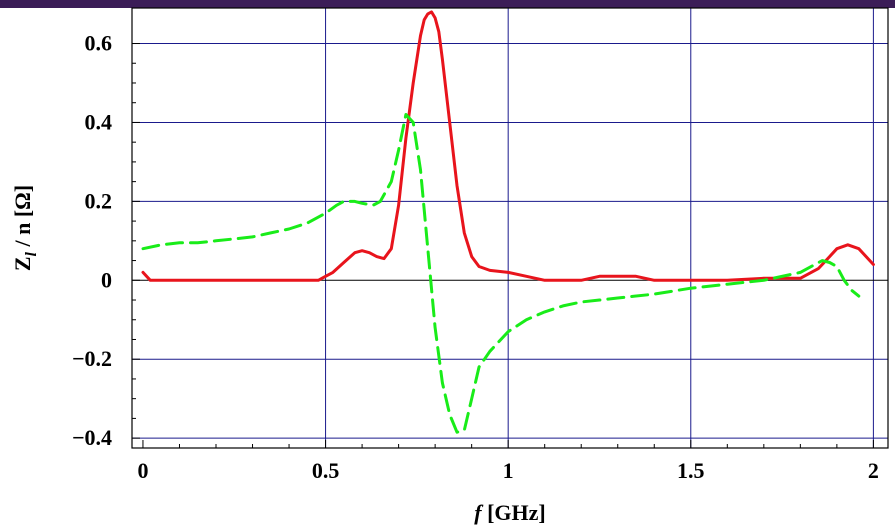  I want to click on y-tick-label: −0.2, so click(92, 358).